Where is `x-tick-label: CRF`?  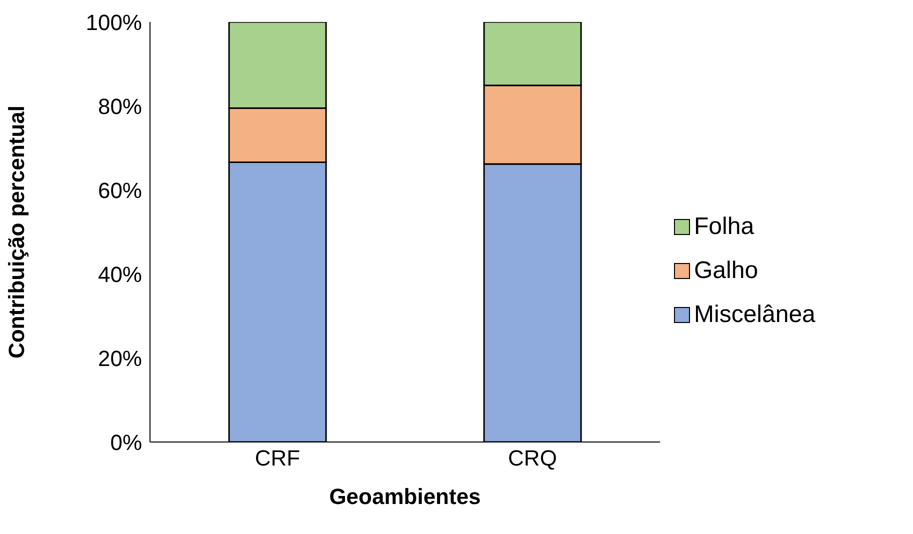
x-tick-label: CRF is located at coordinates (277, 458).